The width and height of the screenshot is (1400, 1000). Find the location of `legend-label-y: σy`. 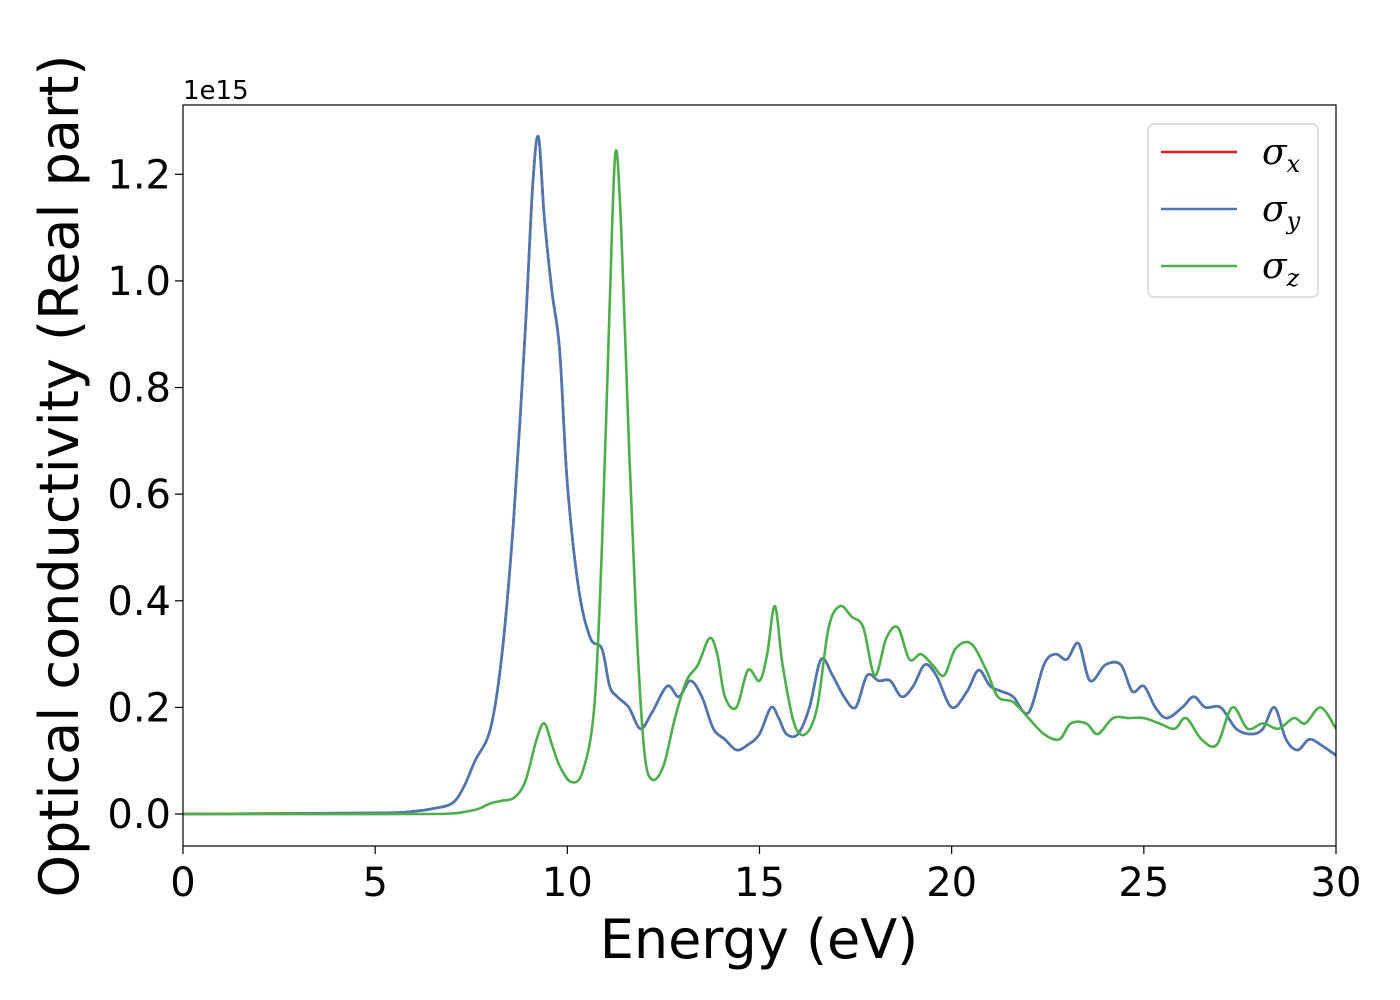

legend-label-y: σy is located at coordinates (1281, 212).